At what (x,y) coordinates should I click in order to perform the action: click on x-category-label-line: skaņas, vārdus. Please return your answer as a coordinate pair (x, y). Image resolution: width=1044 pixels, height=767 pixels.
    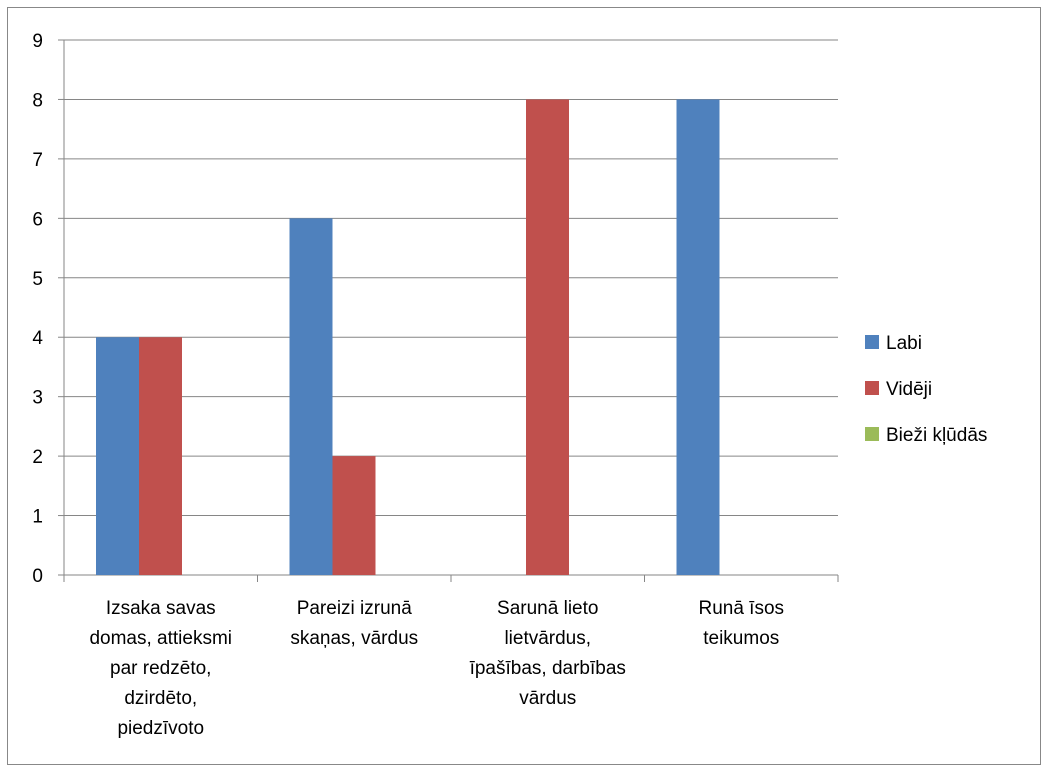
    Looking at the image, I should click on (354, 638).